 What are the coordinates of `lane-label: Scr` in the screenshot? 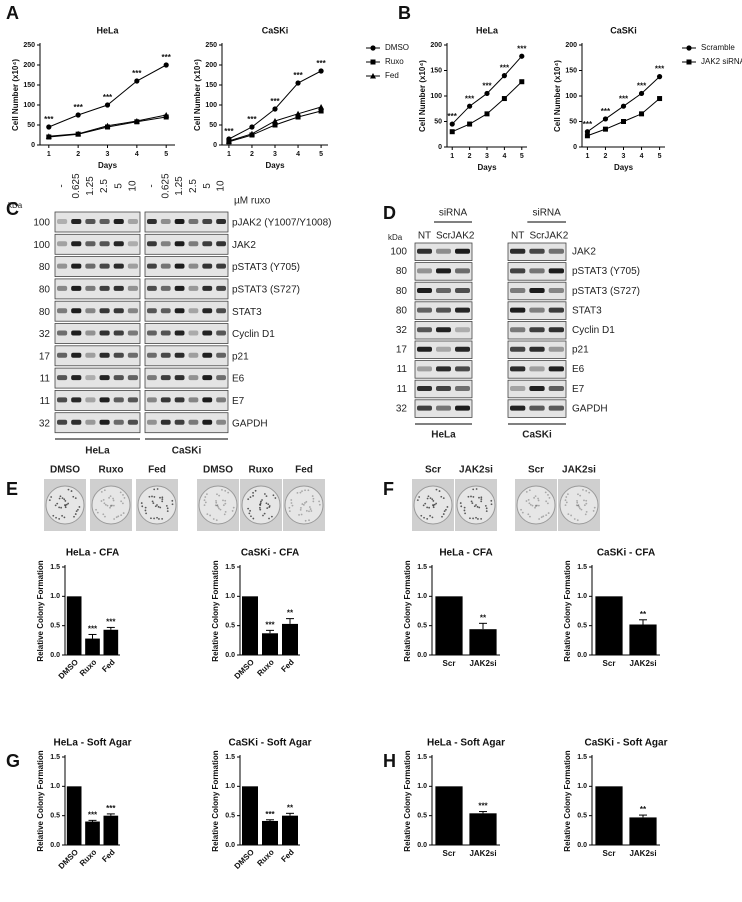 It's located at (444, 236).